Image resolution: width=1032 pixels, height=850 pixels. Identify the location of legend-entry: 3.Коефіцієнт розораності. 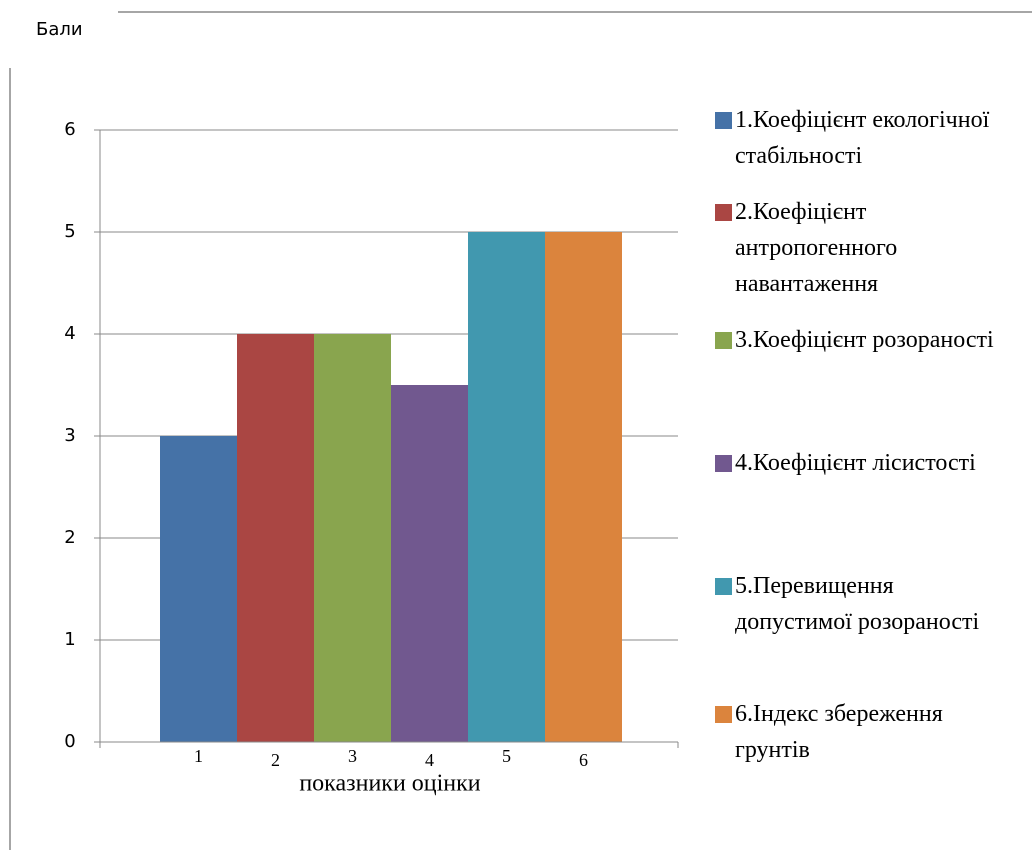
(857, 340).